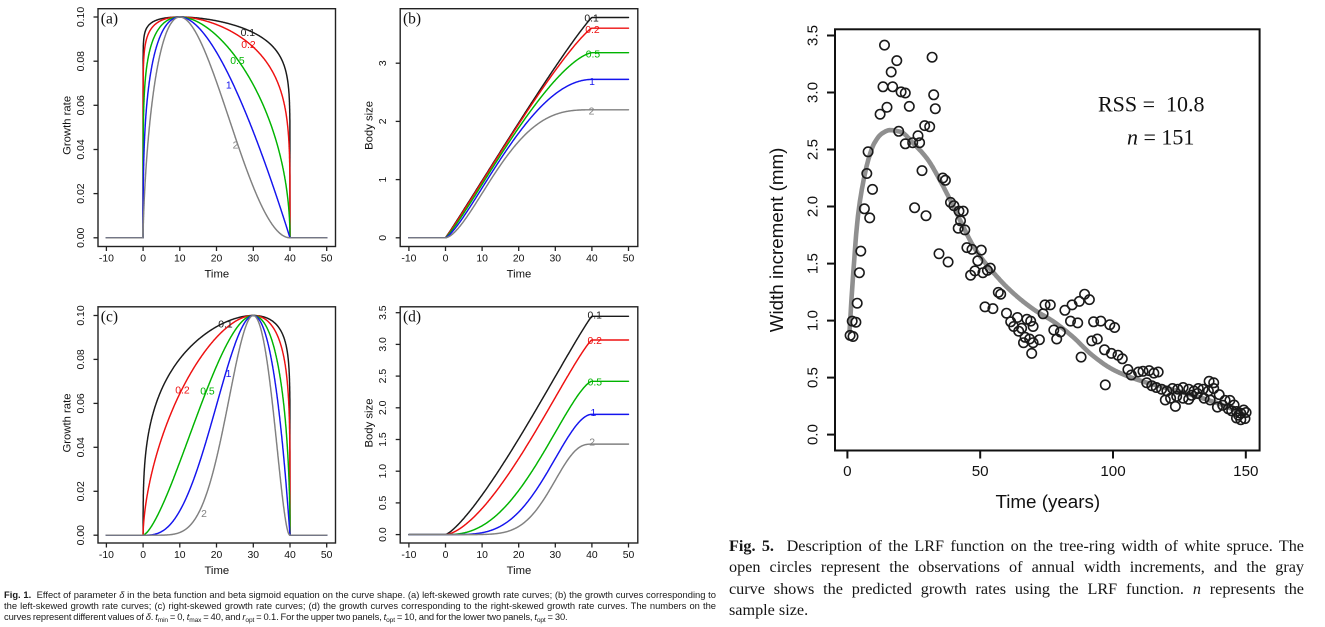 This screenshot has width=1325, height=627. I want to click on svg-text: 150, so click(1245, 471).